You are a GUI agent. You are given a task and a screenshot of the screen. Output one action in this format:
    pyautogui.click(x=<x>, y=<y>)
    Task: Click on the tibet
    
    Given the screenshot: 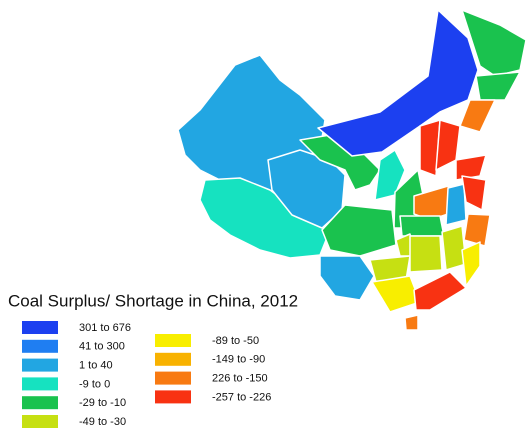 What is the action you would take?
    pyautogui.click(x=265, y=218)
    